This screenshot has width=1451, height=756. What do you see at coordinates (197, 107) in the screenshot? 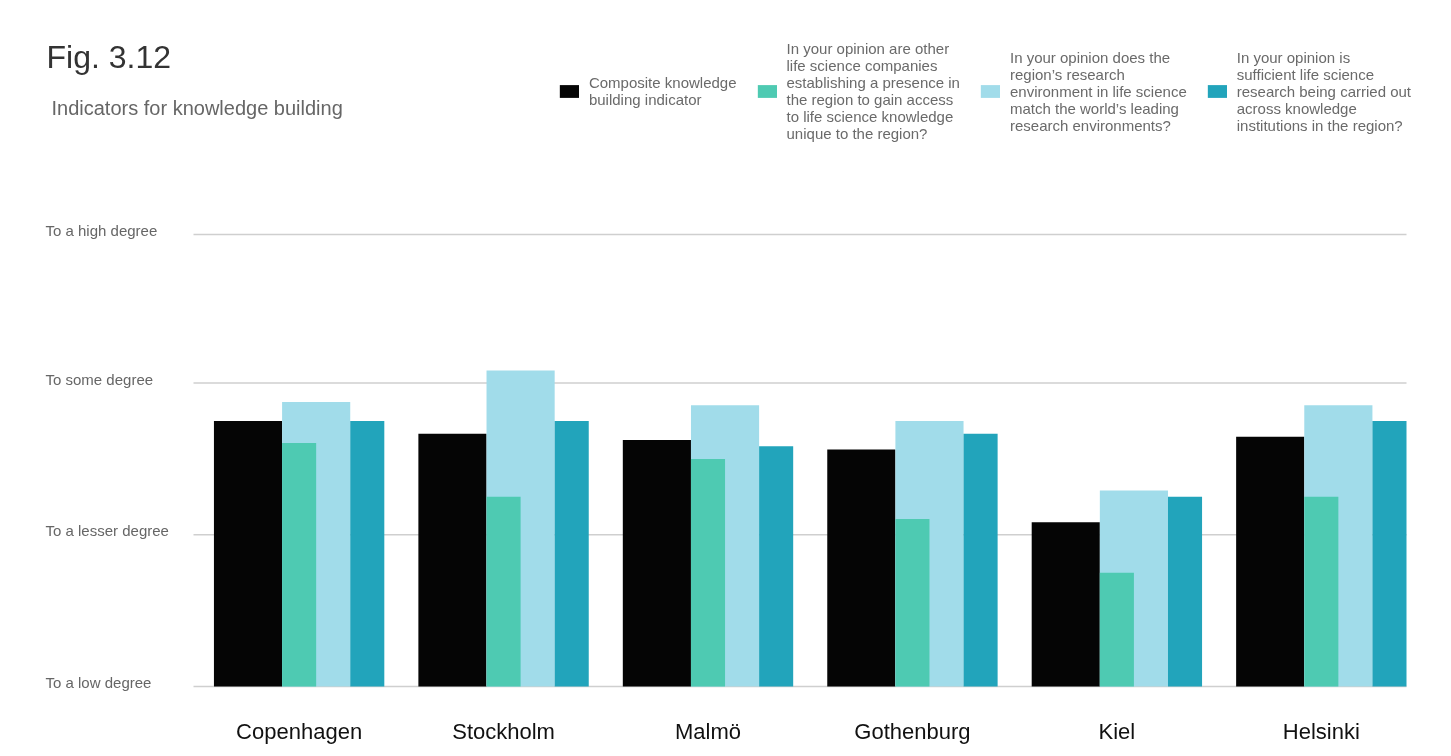
I see `chart-subtitle: Indicators for knowledge building` at bounding box center [197, 107].